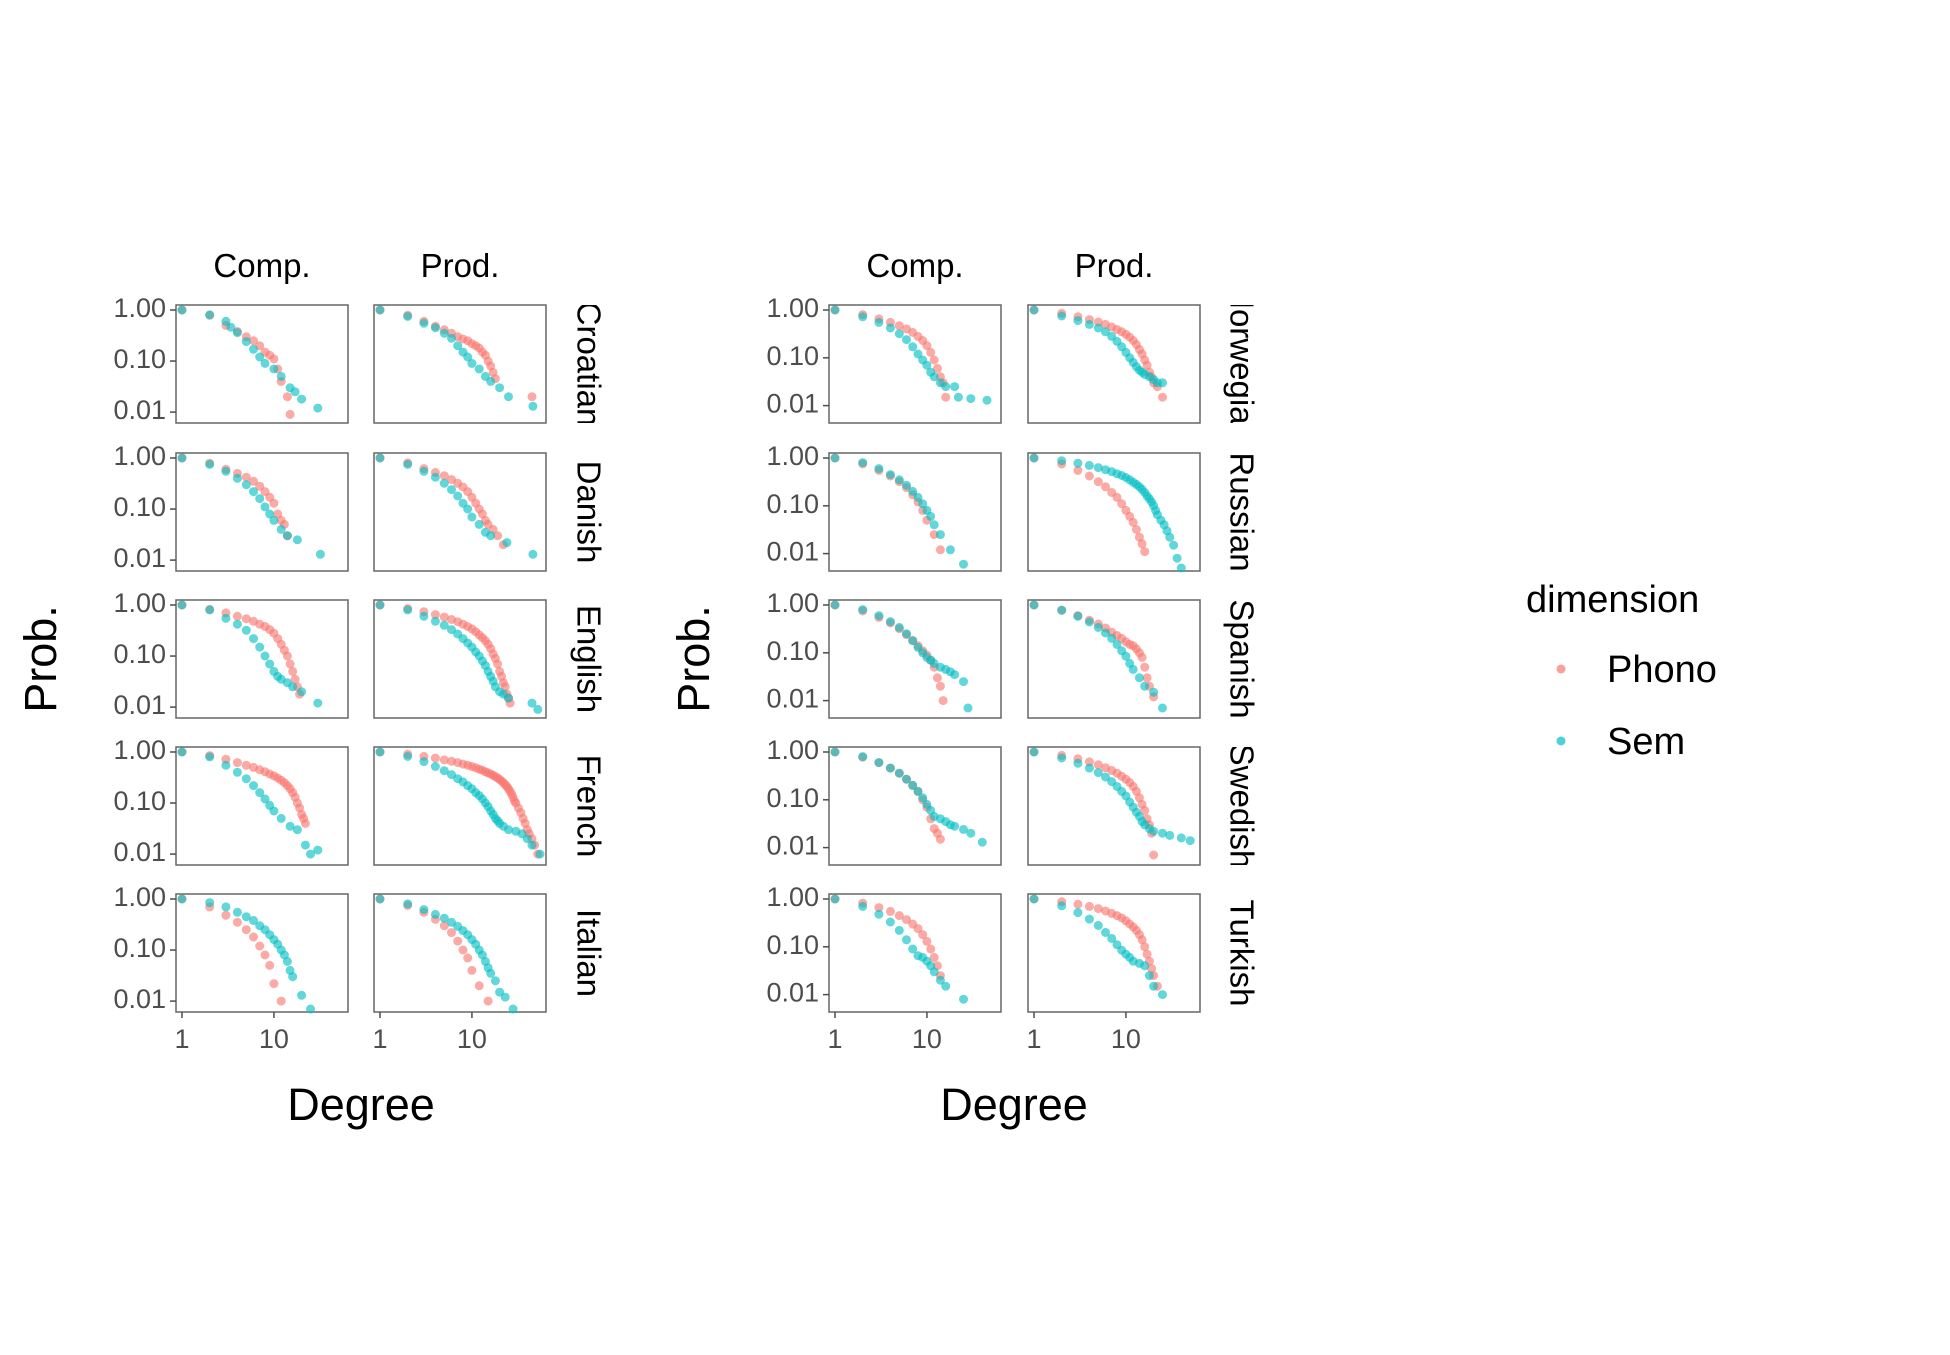  What do you see at coordinates (139, 603) in the screenshot?
I see `y-tick-label: 1.00` at bounding box center [139, 603].